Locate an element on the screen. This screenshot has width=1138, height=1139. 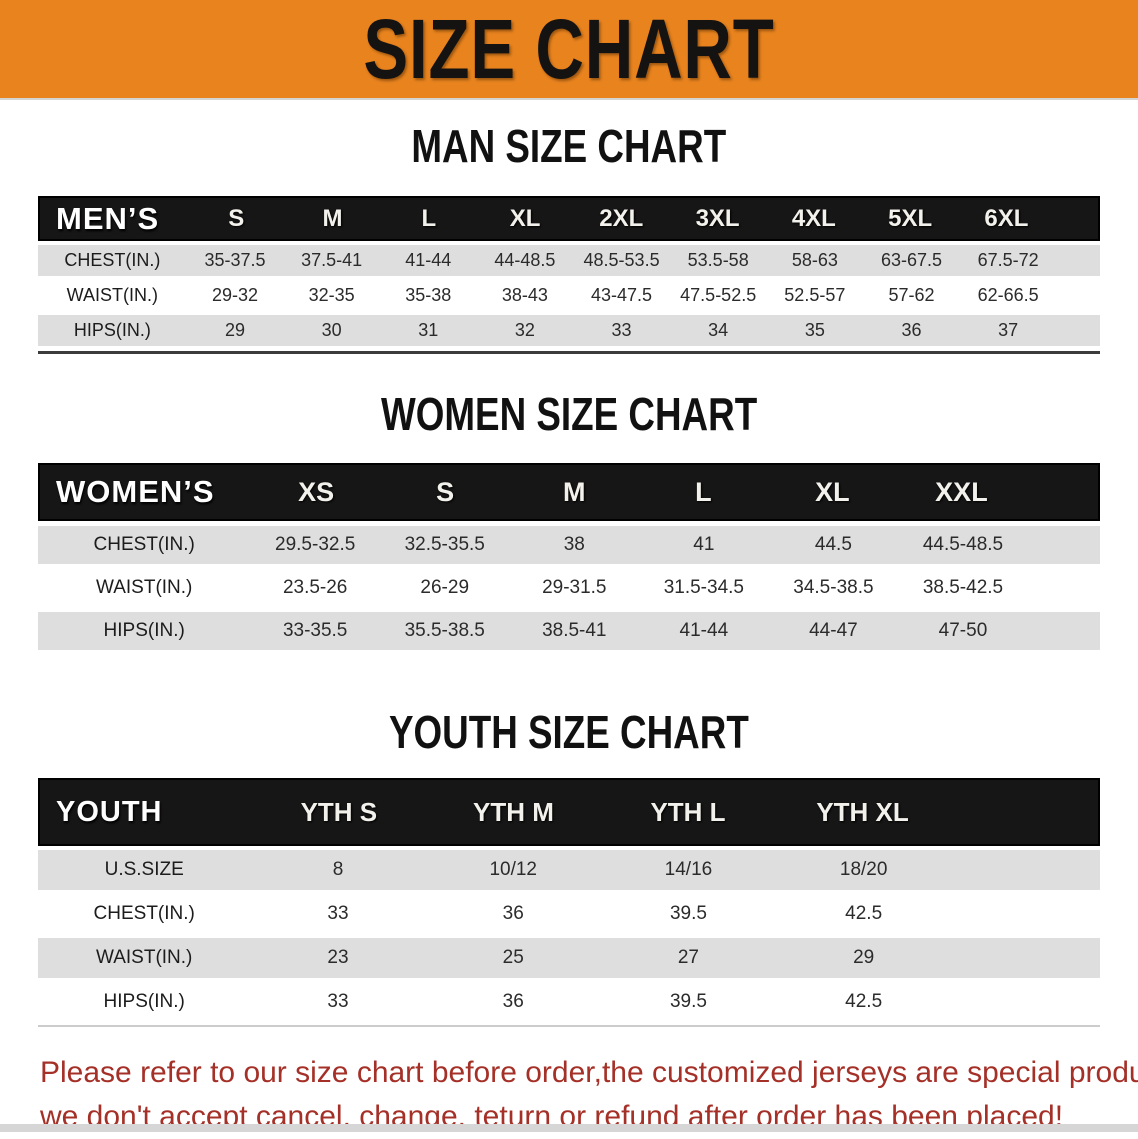
womens-col-header: S is located at coordinates (445, 491).